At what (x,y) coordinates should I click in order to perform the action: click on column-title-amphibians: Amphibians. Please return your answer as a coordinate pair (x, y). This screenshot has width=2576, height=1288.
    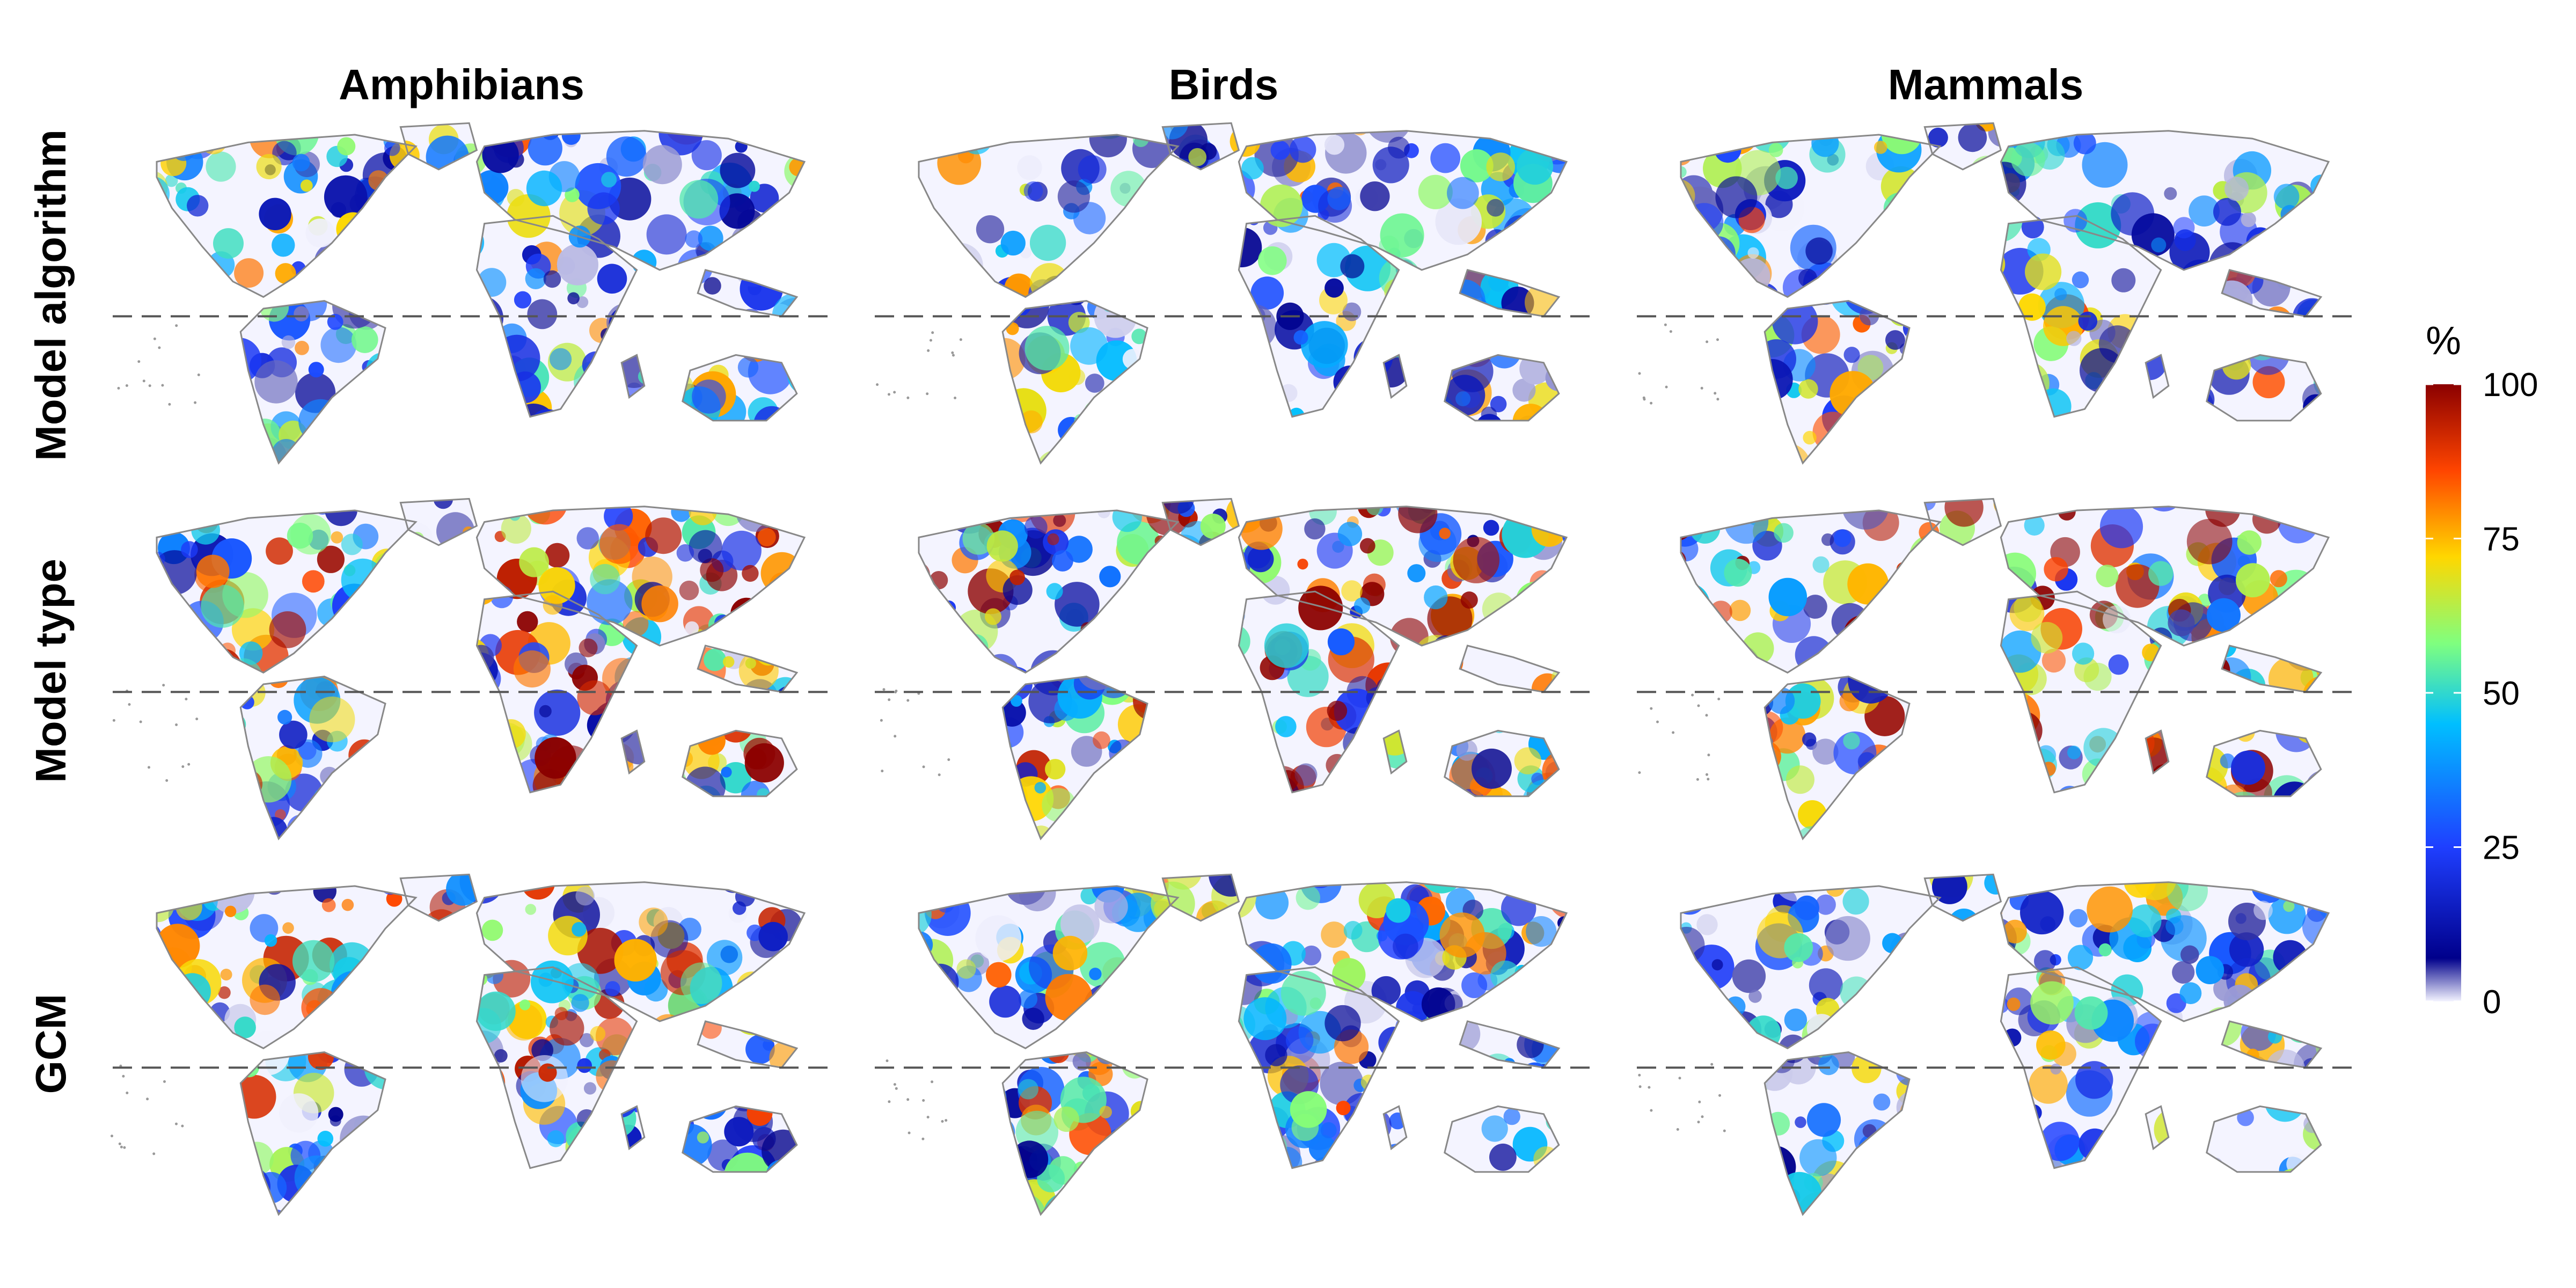
    Looking at the image, I should click on (461, 84).